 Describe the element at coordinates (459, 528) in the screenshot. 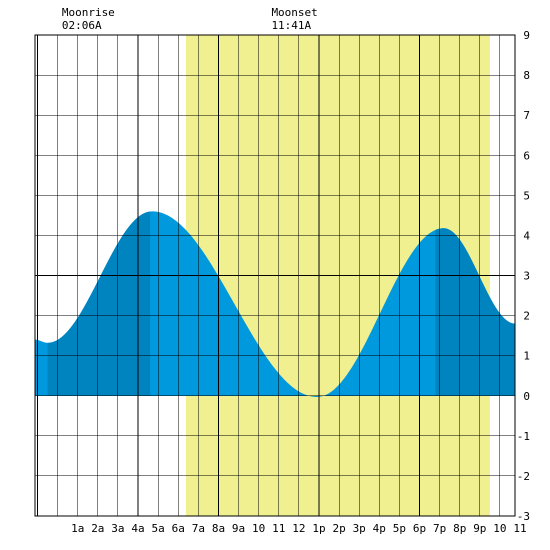

I see `x-tick-label: 8p` at that location.